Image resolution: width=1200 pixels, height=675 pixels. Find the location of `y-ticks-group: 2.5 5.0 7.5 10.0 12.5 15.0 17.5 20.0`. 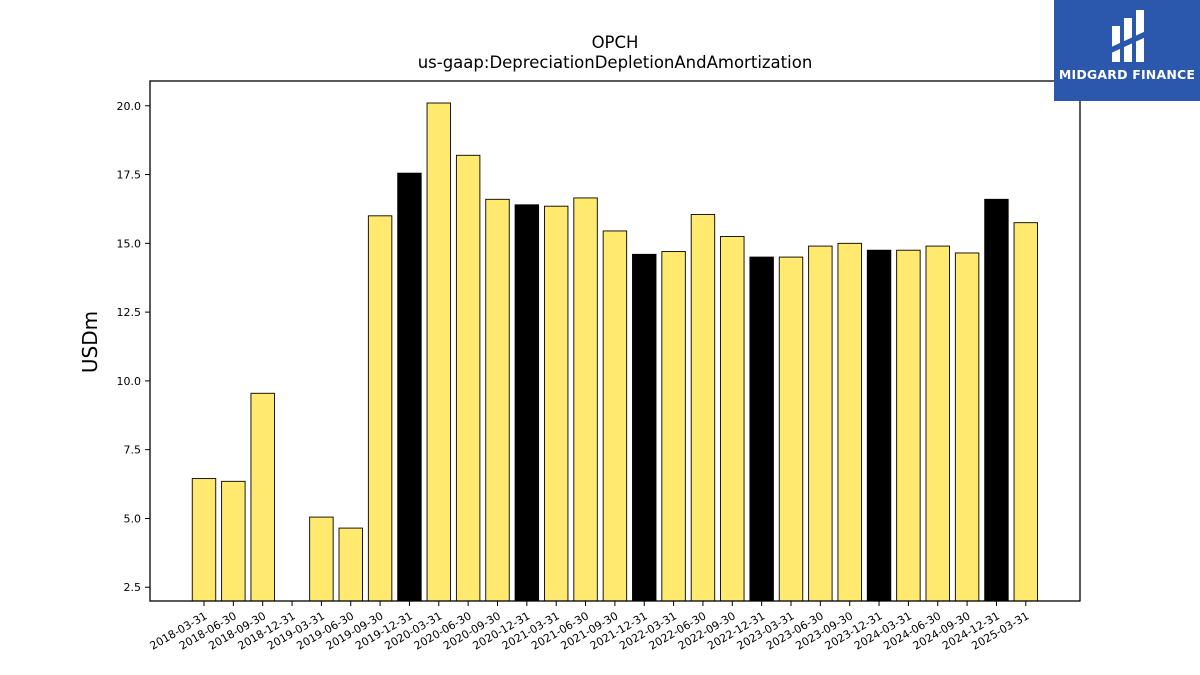

y-ticks-group: 2.5 5.0 7.5 10.0 12.5 15.0 17.5 20.0 is located at coordinates (133, 347).